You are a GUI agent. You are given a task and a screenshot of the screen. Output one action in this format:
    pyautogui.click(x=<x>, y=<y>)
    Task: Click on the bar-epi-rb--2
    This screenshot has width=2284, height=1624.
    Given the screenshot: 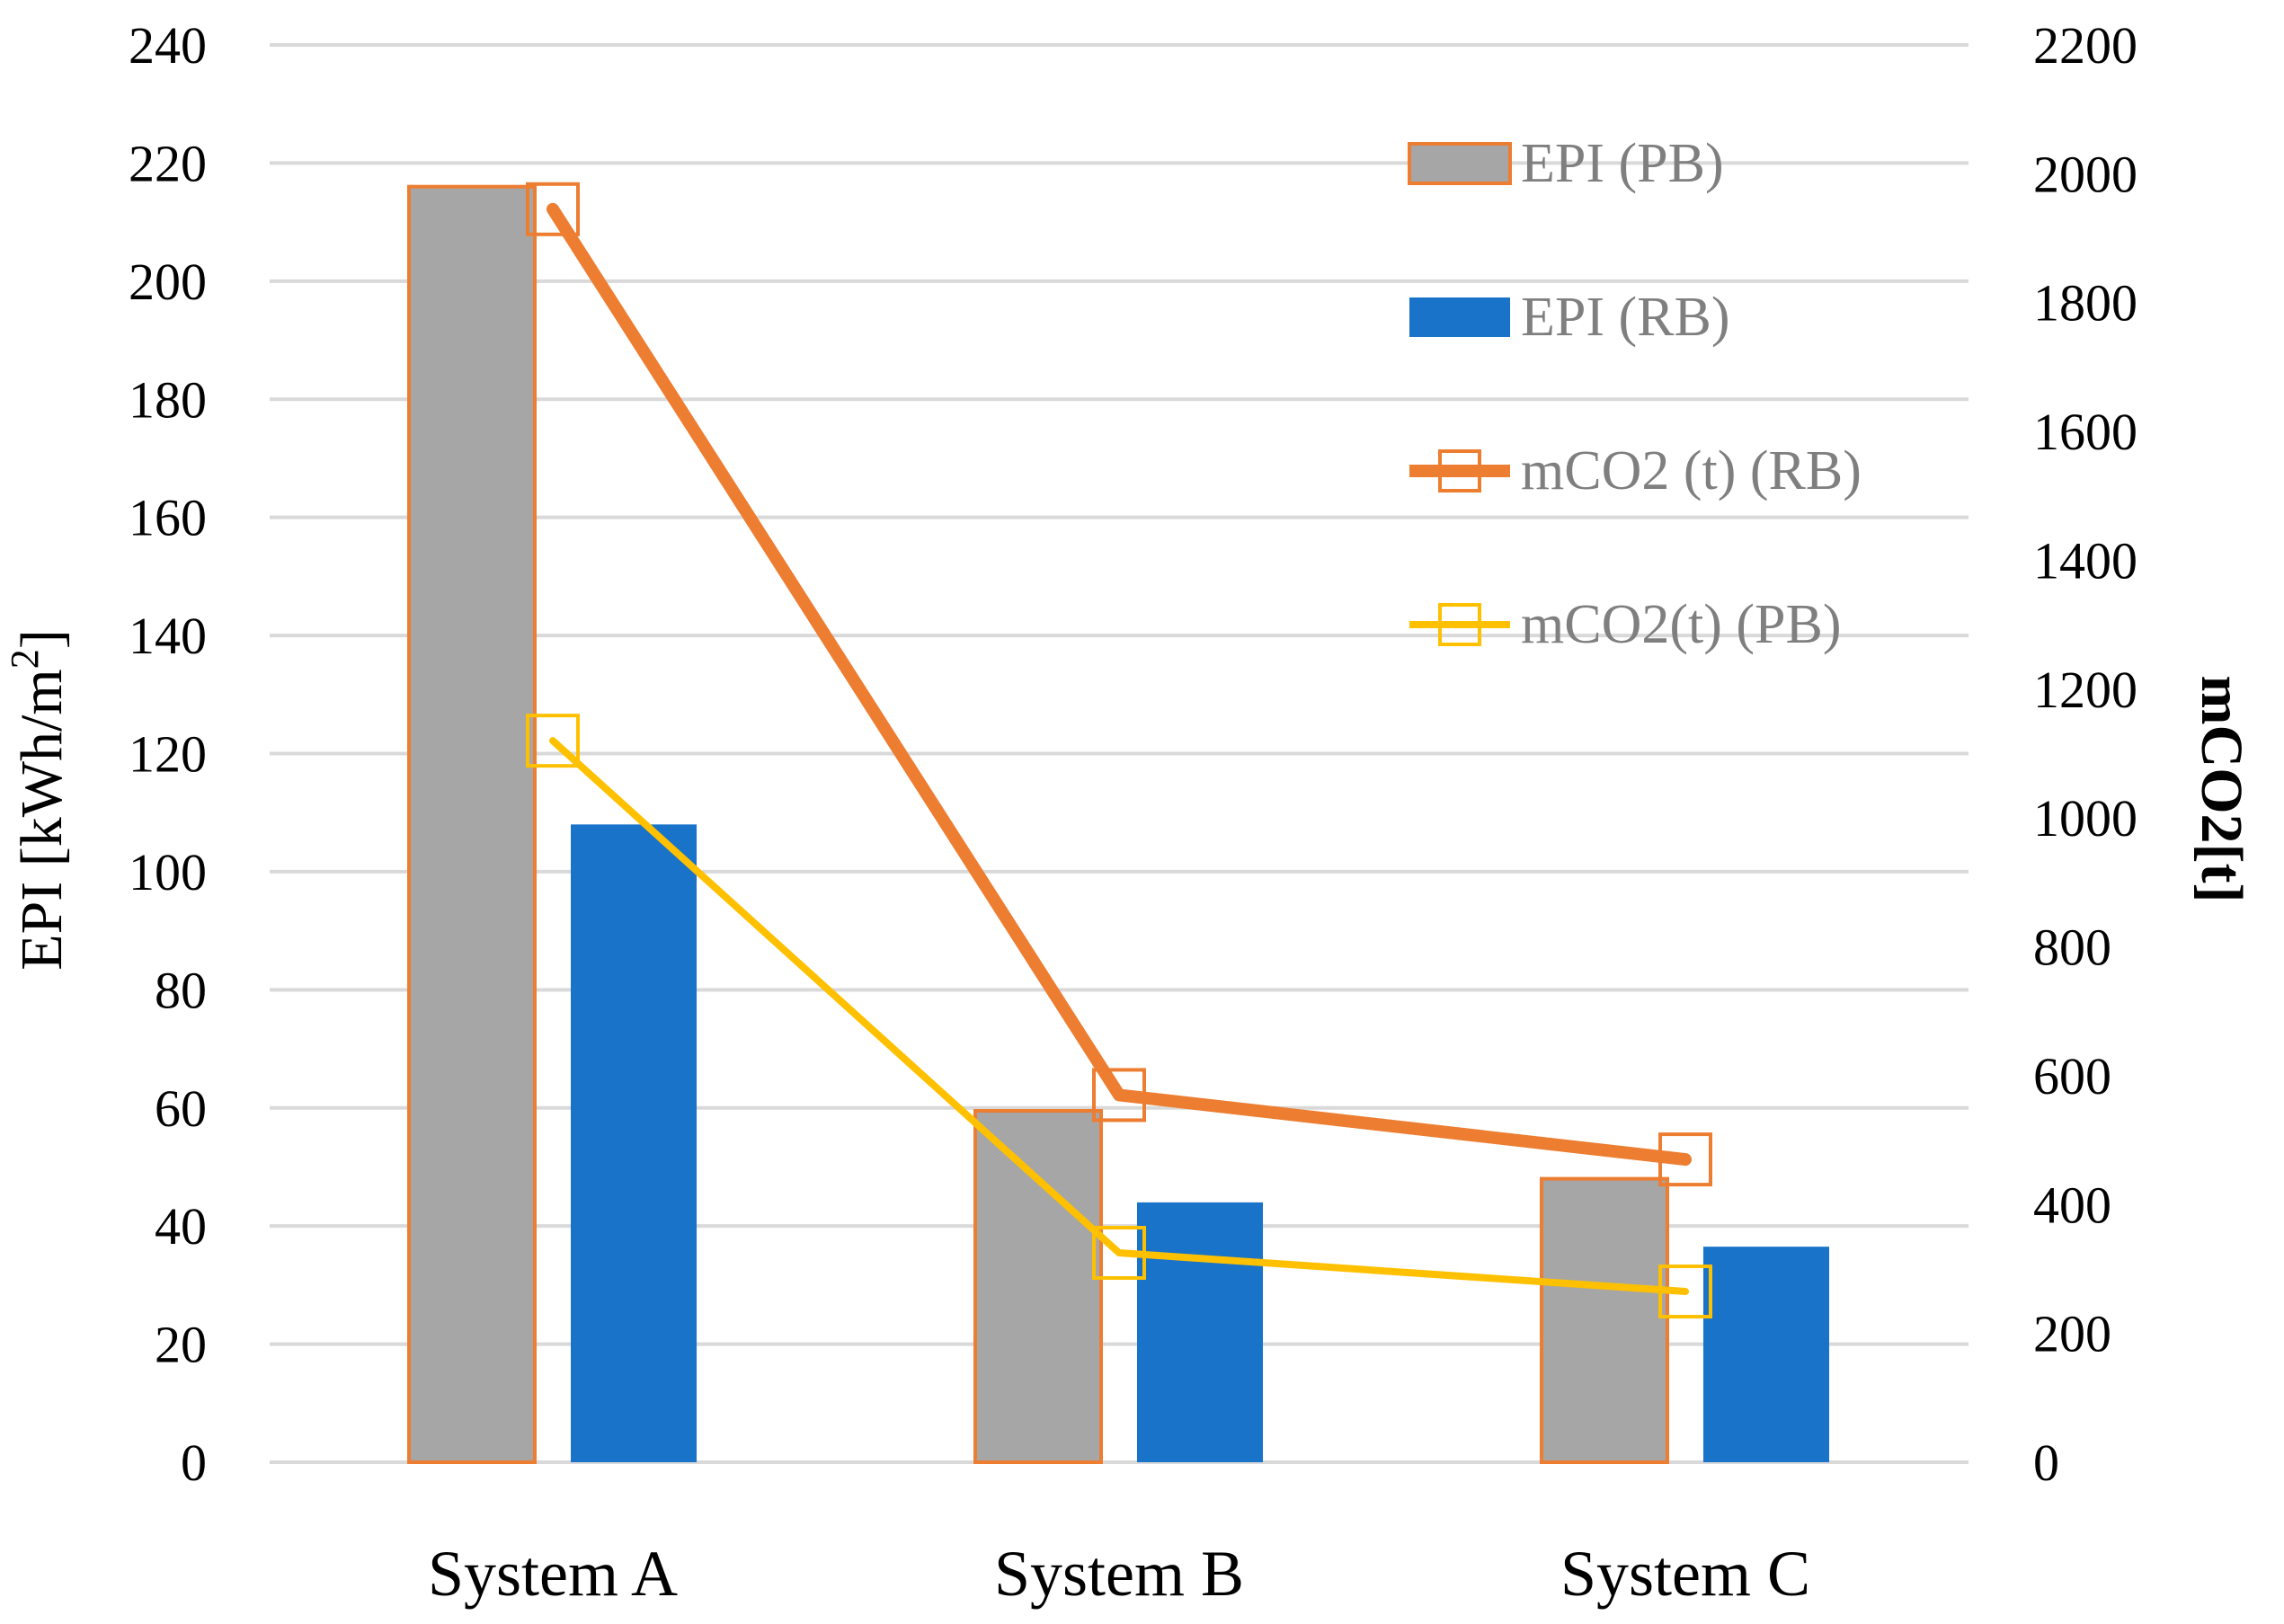 What is the action you would take?
    pyautogui.click(x=1766, y=1354)
    